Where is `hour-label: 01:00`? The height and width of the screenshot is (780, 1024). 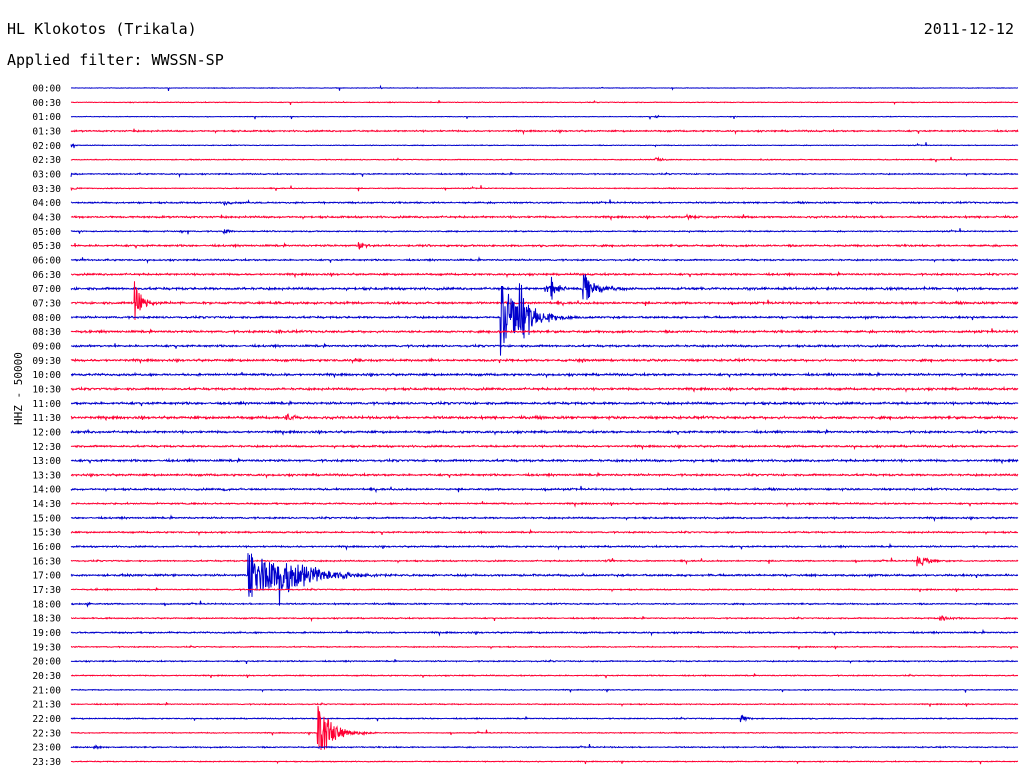
hour-label: 01:00 is located at coordinates (46, 117).